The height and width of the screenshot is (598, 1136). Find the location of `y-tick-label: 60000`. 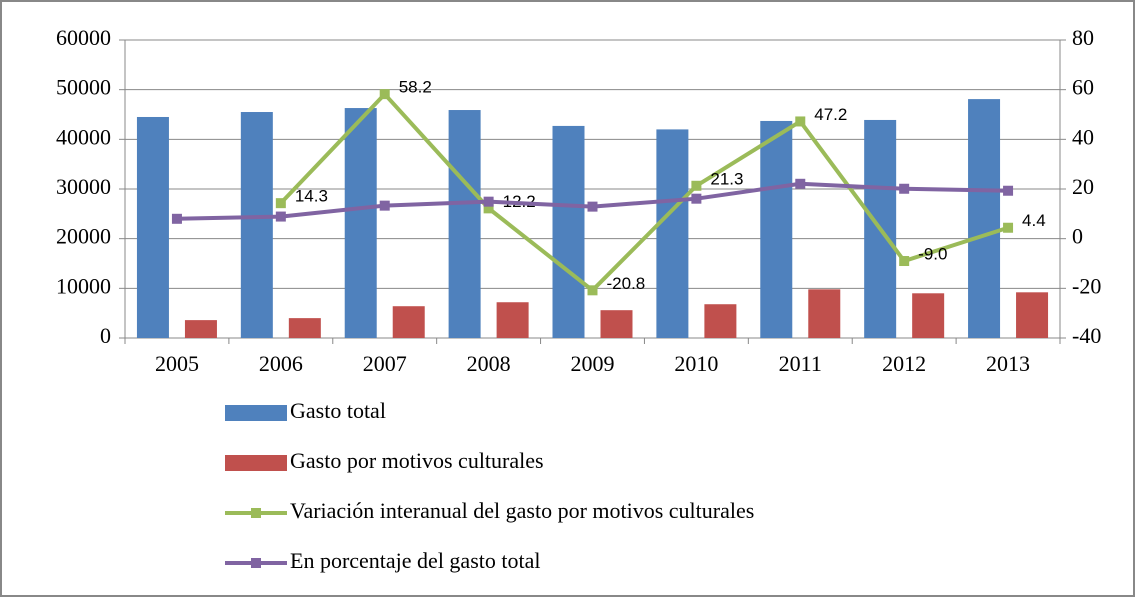

y-tick-label: 60000 is located at coordinates (83, 37).